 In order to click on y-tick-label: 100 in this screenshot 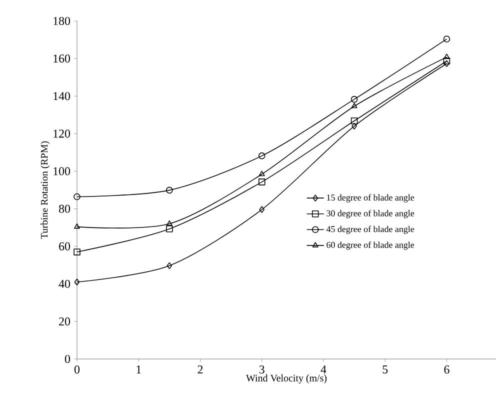, I will do `click(62, 171)`.